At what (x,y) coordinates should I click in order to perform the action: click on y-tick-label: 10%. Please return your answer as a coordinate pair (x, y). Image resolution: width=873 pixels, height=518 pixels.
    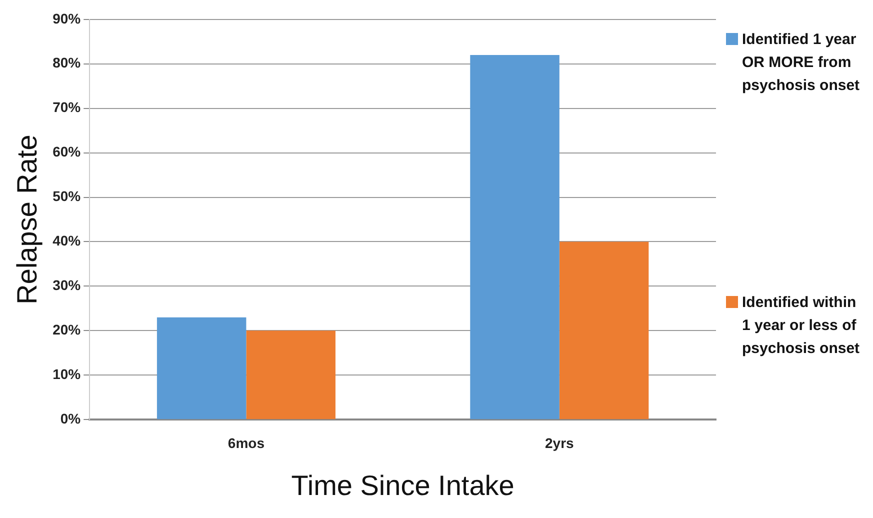
    Looking at the image, I should click on (67, 374).